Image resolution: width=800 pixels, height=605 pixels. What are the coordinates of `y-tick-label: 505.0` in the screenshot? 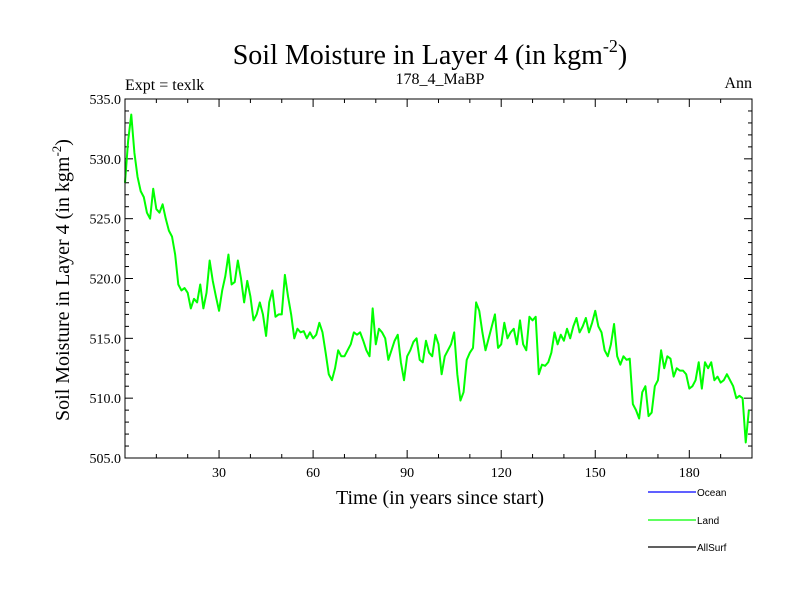 It's located at (106, 459).